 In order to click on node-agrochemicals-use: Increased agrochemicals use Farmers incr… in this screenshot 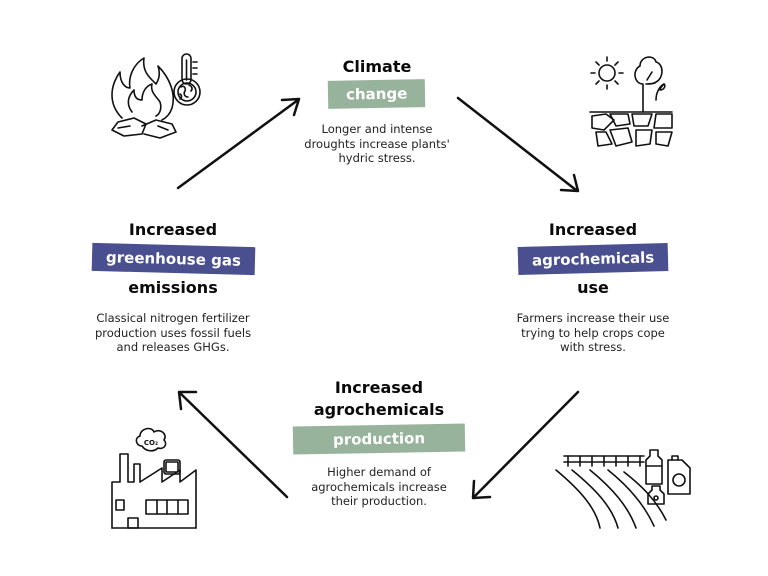, I will do `click(593, 287)`.